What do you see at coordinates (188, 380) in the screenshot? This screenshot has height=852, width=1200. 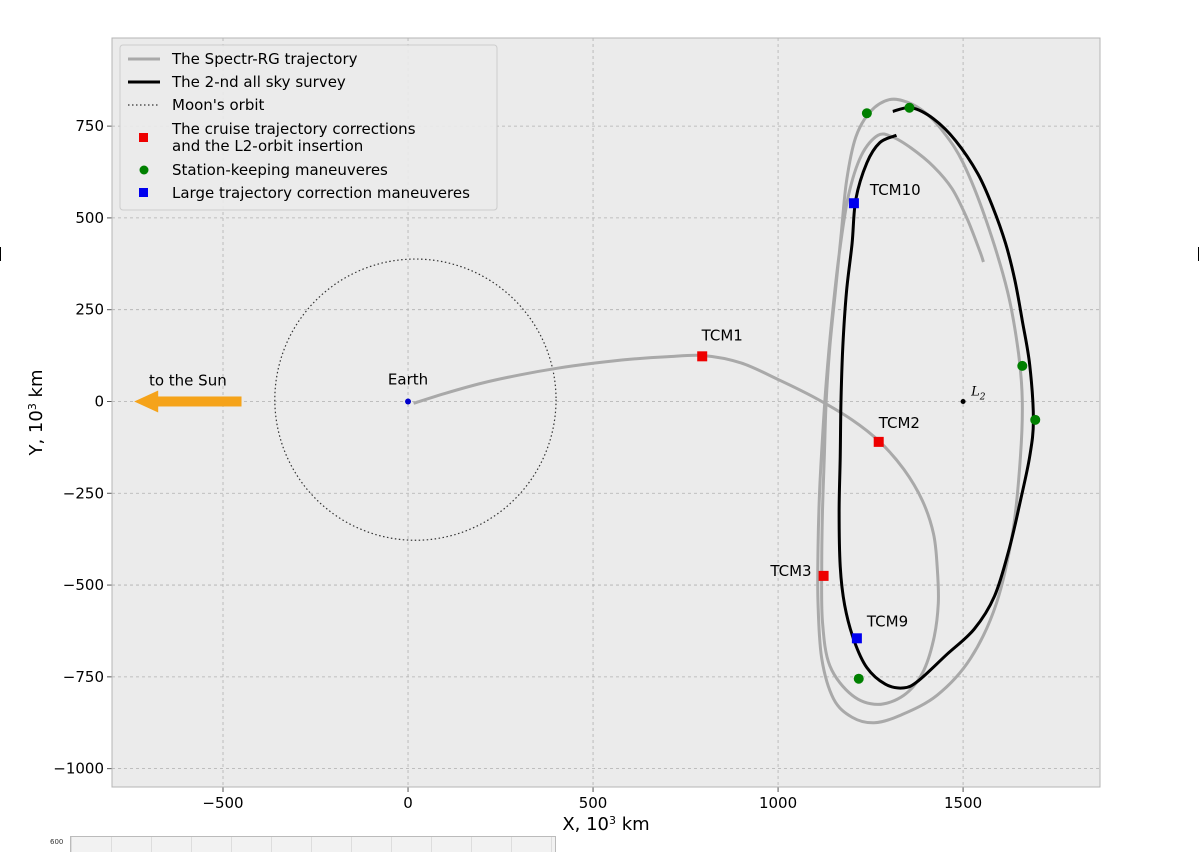 I see `sun-arrow-label: to the Sun` at bounding box center [188, 380].